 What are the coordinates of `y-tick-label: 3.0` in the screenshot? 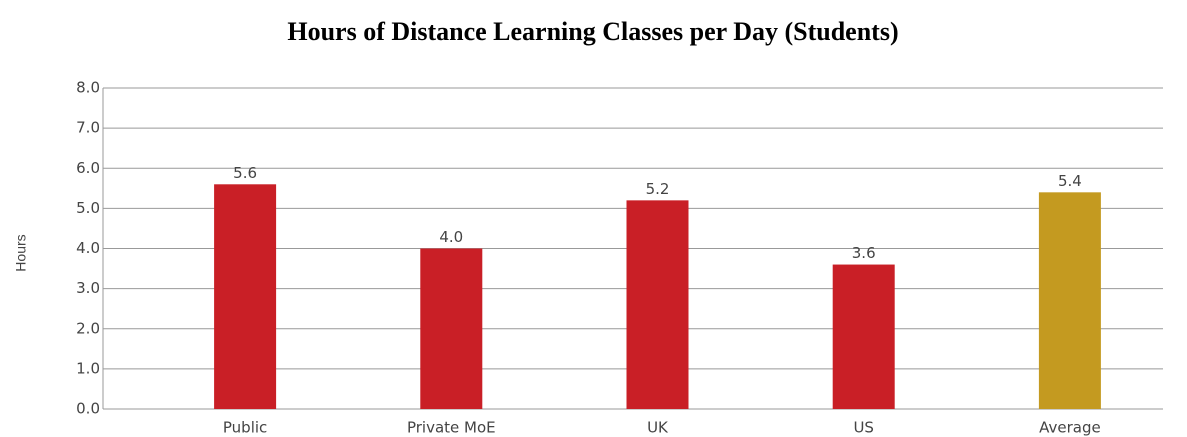 It's located at (88, 288).